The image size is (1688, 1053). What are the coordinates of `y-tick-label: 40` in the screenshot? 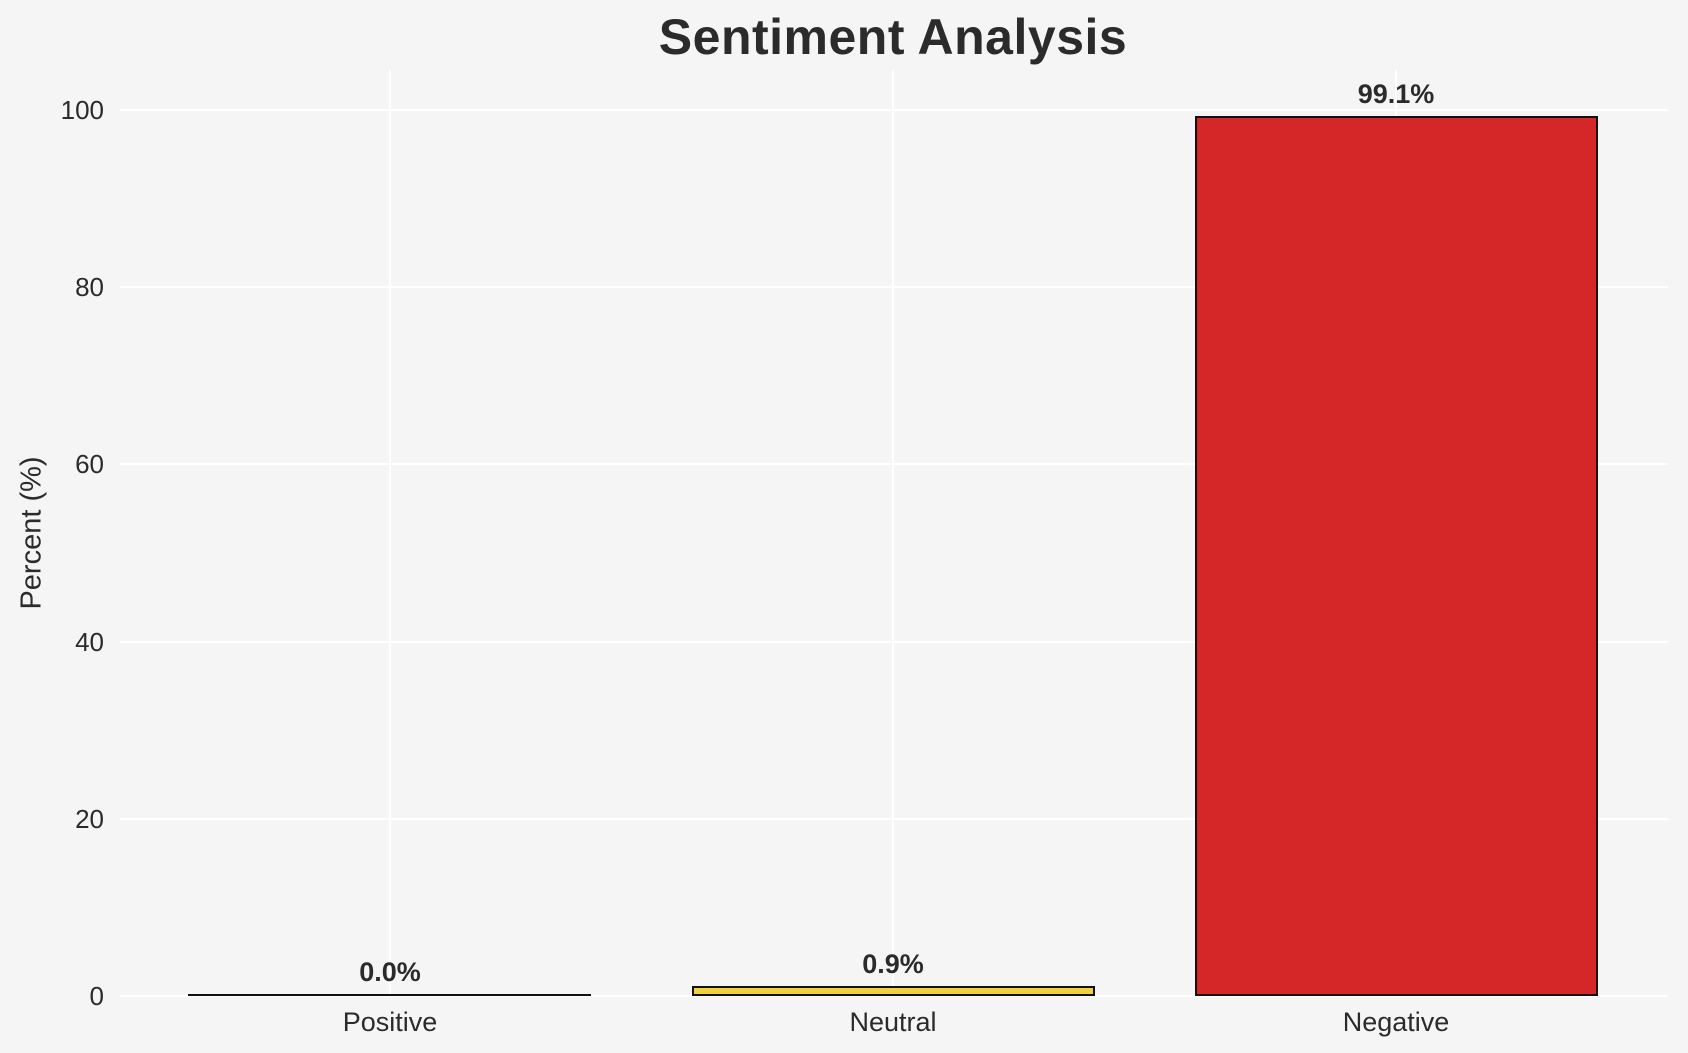 It's located at (89, 641).